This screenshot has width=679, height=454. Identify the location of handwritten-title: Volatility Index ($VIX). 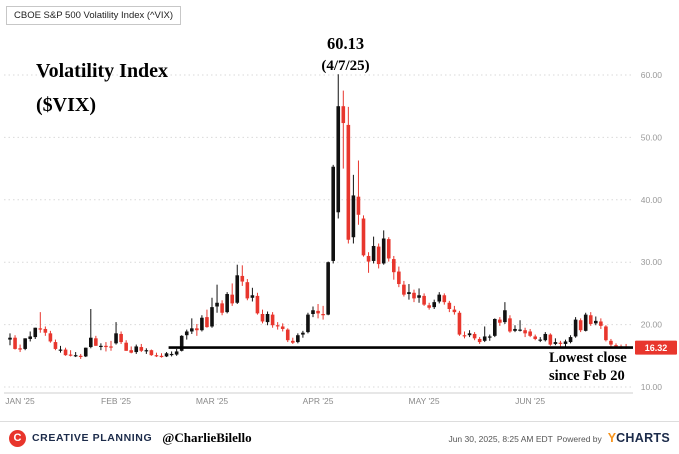
(102, 88).